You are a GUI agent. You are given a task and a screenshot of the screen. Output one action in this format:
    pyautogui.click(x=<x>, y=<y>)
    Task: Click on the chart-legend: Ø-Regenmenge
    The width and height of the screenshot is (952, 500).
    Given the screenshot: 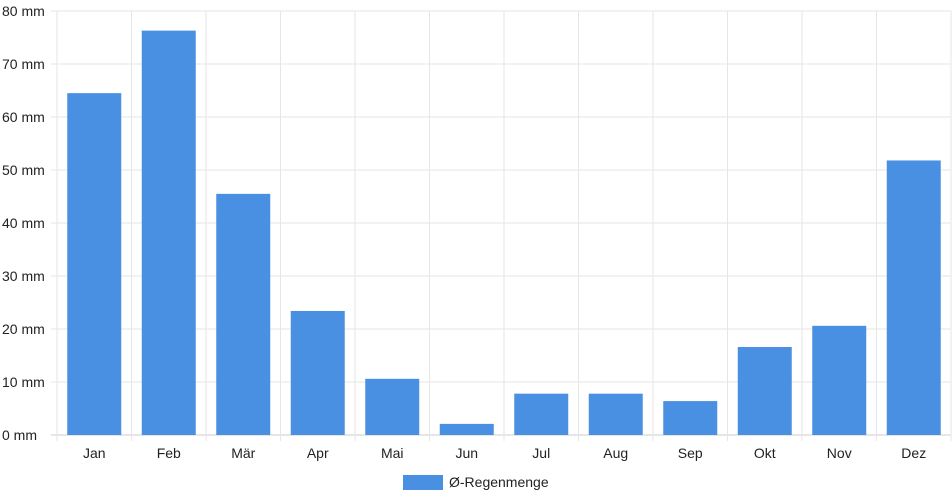 What is the action you would take?
    pyautogui.click(x=476, y=482)
    